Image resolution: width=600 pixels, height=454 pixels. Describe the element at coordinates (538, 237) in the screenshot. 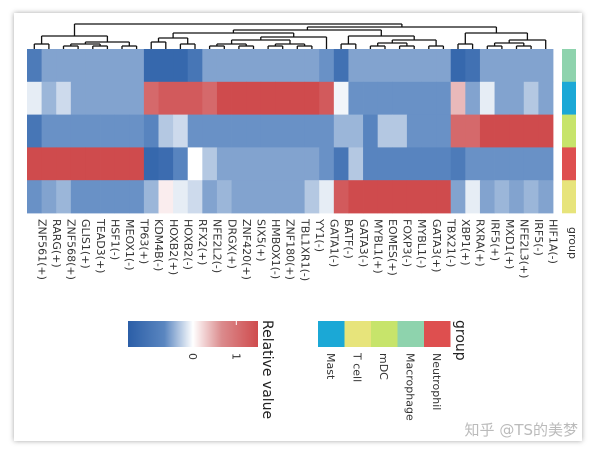

I see `column-label: IRF5(-)` at that location.